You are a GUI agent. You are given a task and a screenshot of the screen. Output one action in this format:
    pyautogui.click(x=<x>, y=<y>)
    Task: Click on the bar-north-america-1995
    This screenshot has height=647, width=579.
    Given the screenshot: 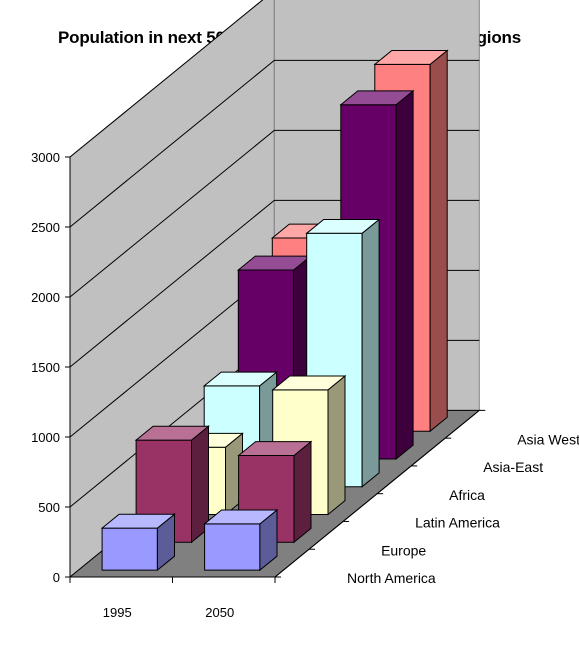 What is the action you would take?
    pyautogui.click(x=138, y=542)
    